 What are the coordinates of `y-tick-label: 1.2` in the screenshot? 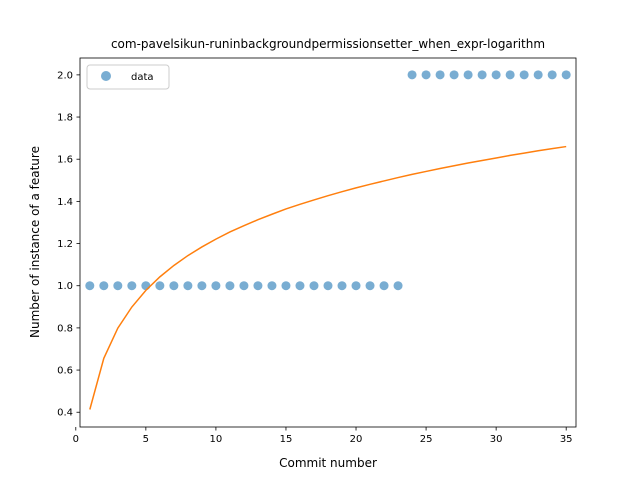 It's located at (65, 244).